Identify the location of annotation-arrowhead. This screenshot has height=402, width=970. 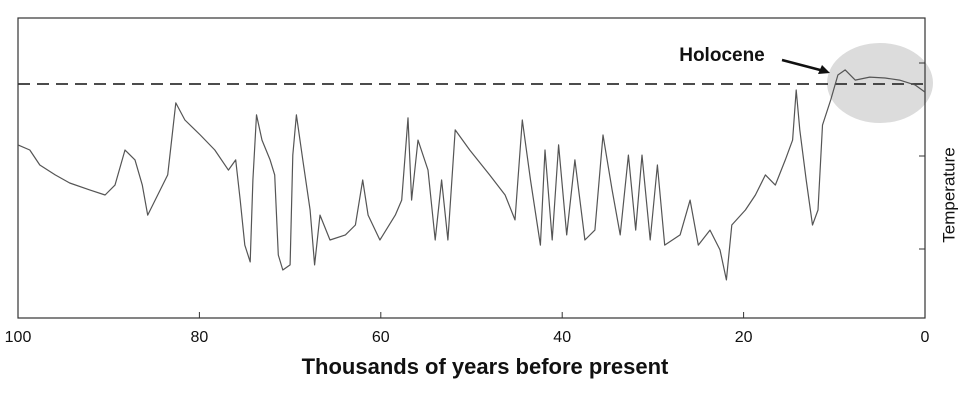
(824, 69).